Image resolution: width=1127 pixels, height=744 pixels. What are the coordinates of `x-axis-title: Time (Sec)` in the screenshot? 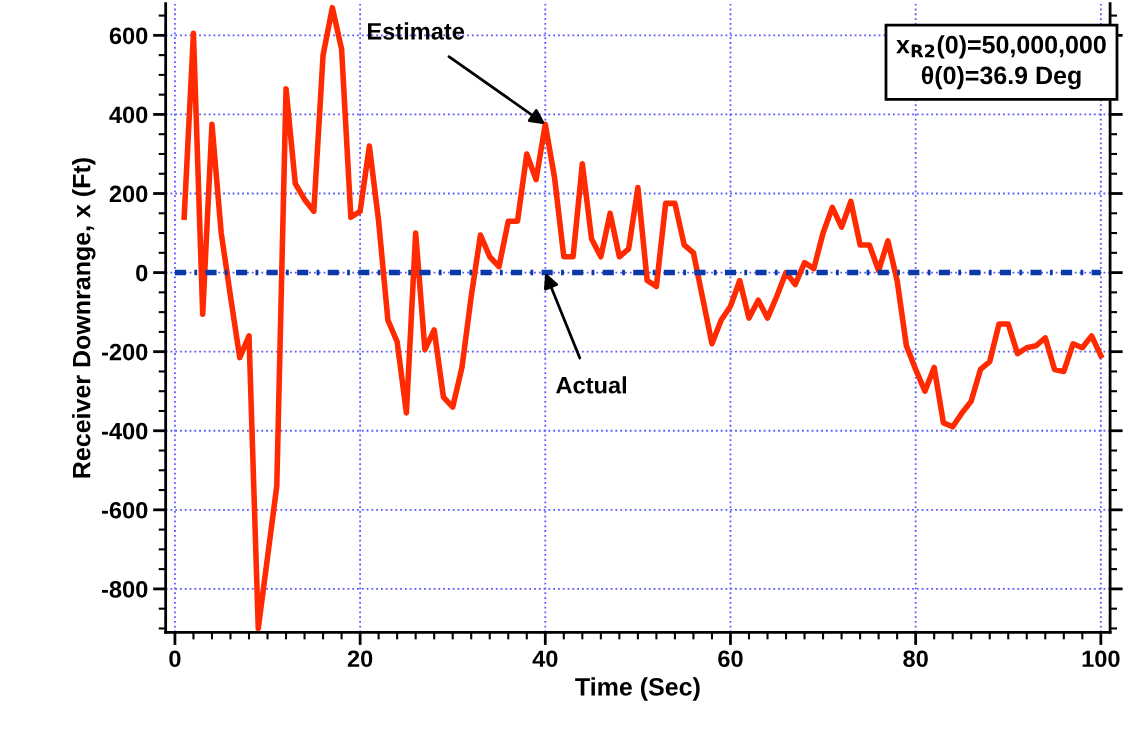 It's located at (637, 689).